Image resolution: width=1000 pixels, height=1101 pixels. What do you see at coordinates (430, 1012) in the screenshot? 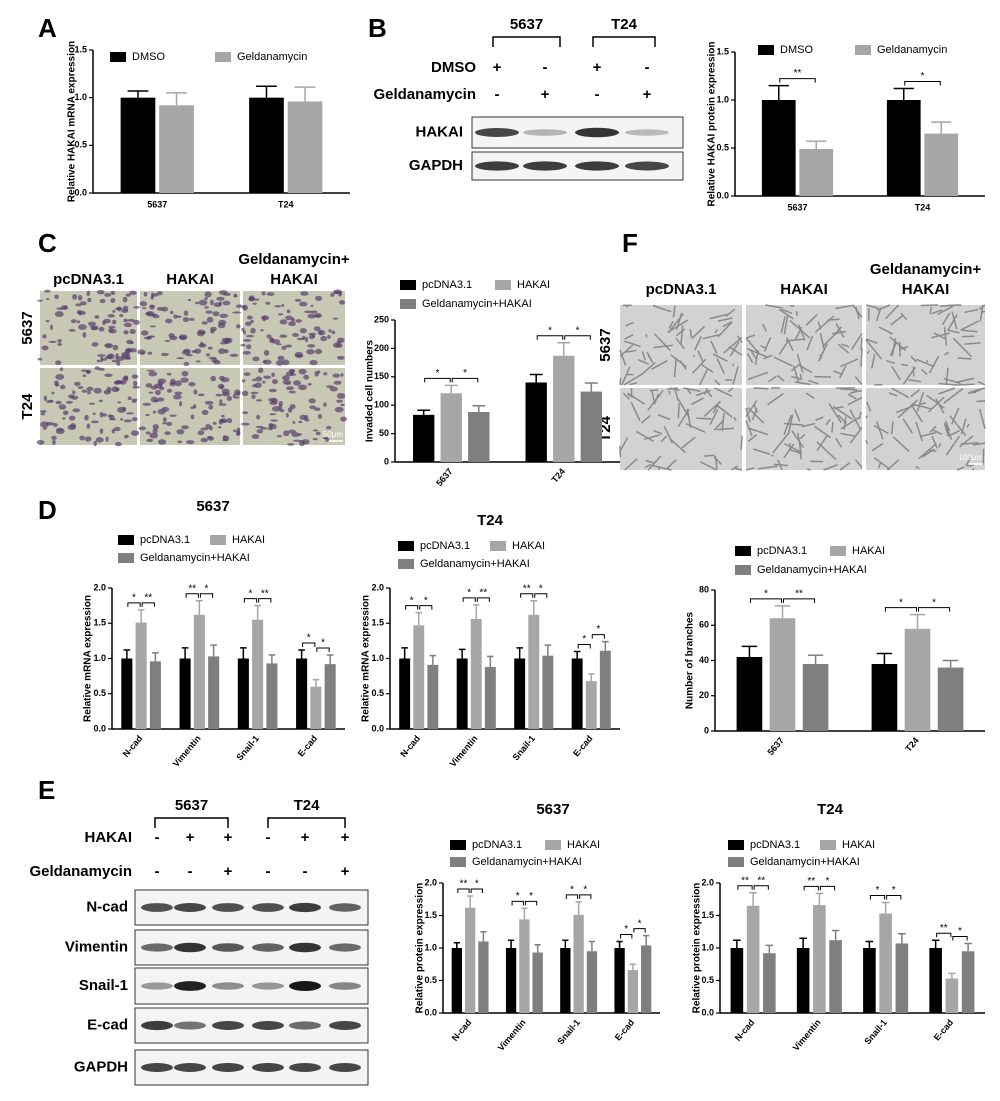
I see `y-tick-label: 0.0` at bounding box center [430, 1012].